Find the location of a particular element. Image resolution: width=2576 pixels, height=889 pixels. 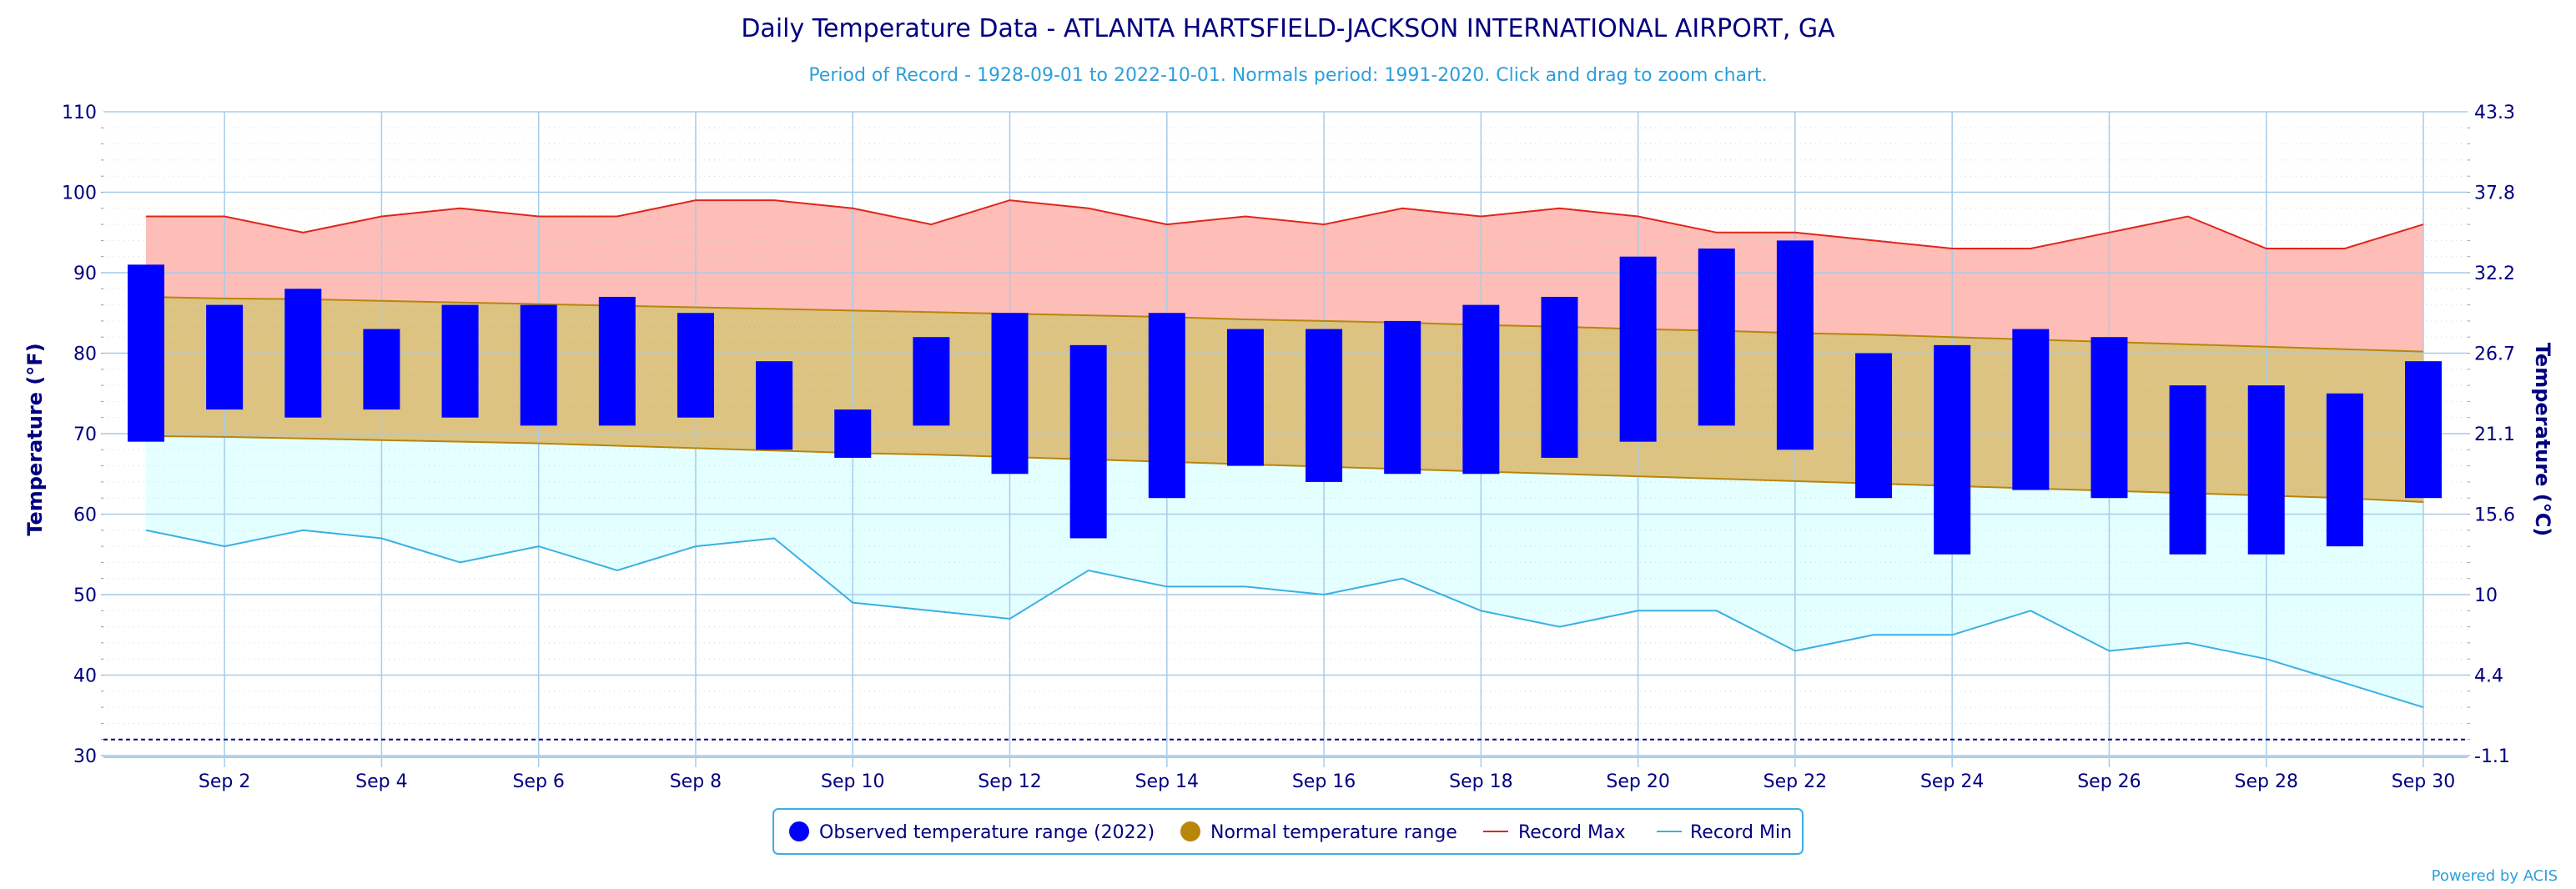

y-left-tick-label: 80 is located at coordinates (85, 354).